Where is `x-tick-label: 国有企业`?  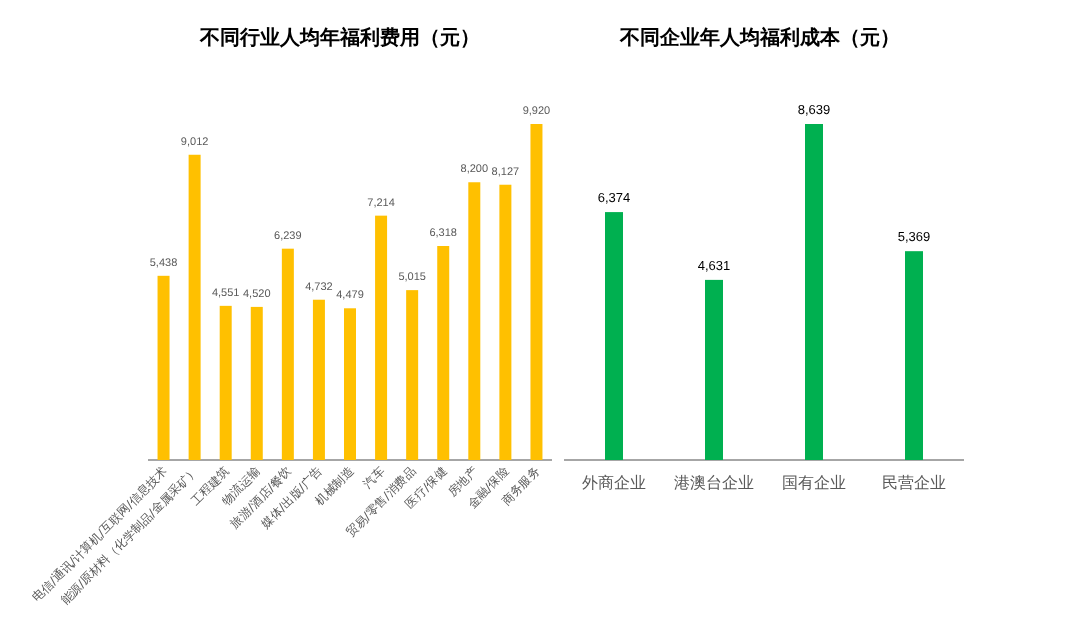 x-tick-label: 国有企业 is located at coordinates (814, 483).